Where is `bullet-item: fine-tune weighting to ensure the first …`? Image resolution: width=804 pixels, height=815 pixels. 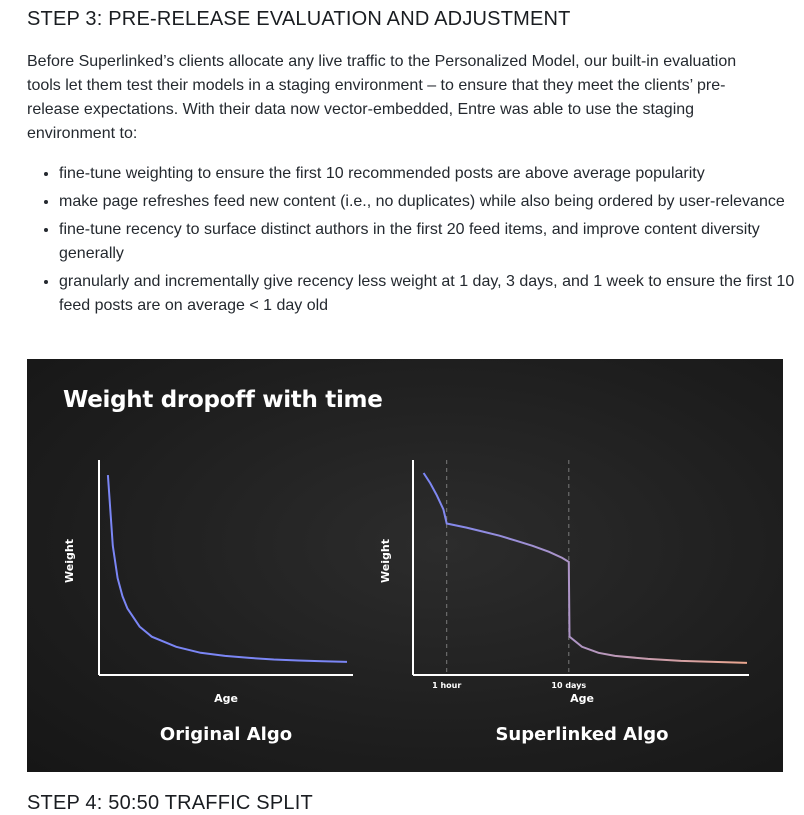
bullet-item: fine-tune weighting to ensure the first … is located at coordinates (431, 174).